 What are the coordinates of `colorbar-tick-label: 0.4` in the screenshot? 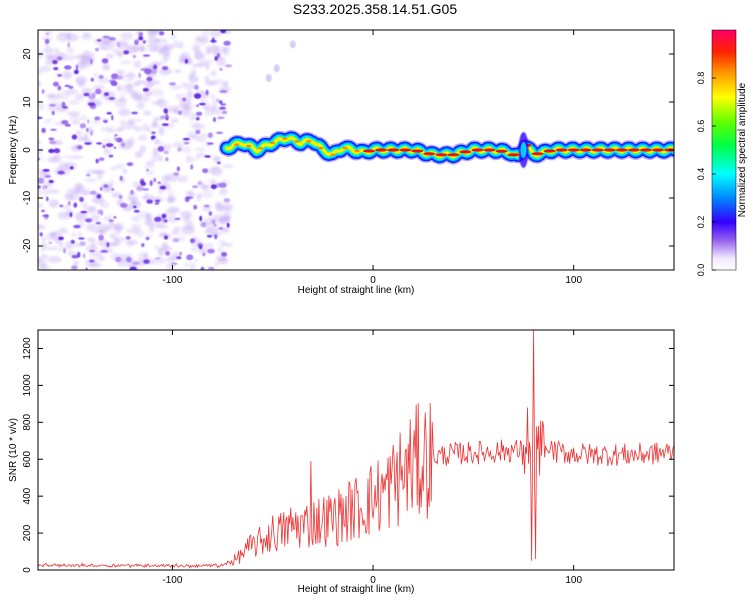 It's located at (701, 174).